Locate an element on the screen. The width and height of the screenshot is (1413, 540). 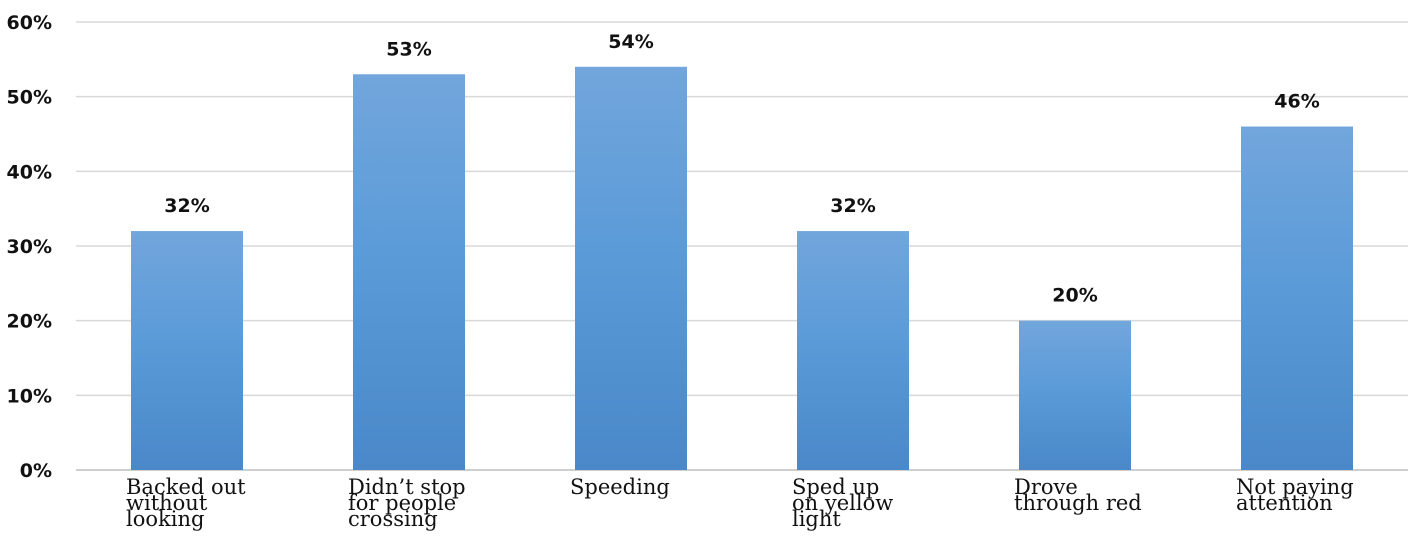
y-tick-label: 0% is located at coordinates (36, 471).